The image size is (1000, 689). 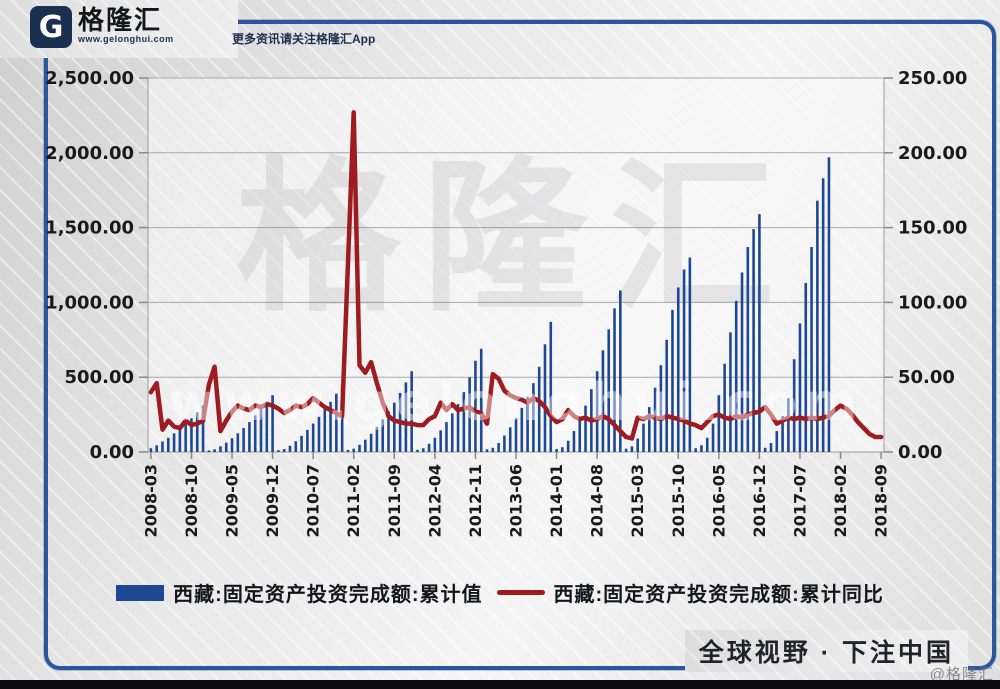 I want to click on right-axis-tick-label: 200.00, so click(x=932, y=153).